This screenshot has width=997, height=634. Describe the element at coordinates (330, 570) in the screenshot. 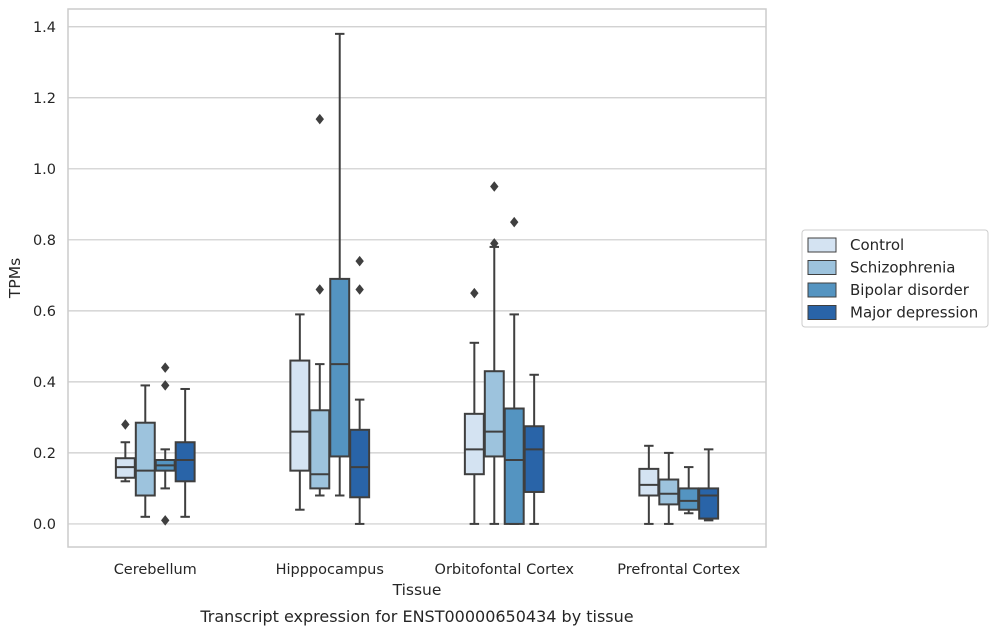

I see `x-tick-label: Hipppocampus` at that location.